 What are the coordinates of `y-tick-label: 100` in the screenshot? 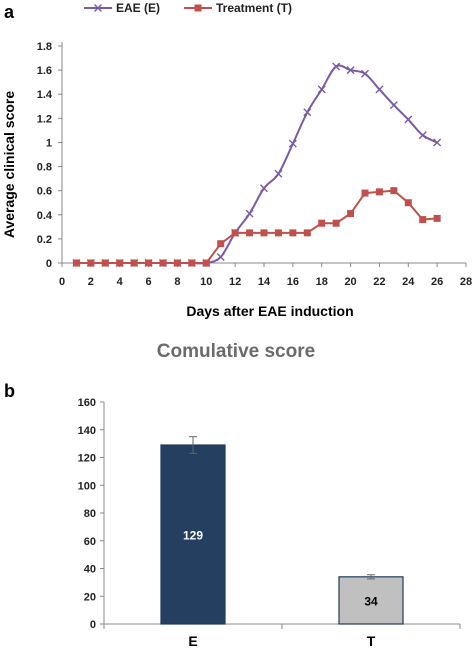 It's located at (87, 486).